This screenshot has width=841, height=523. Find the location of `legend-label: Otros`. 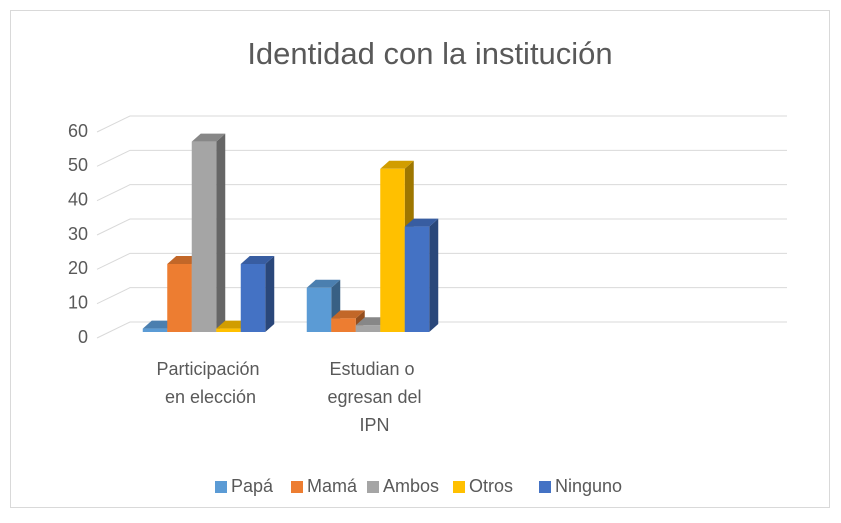

legend-label: Otros is located at coordinates (491, 486).